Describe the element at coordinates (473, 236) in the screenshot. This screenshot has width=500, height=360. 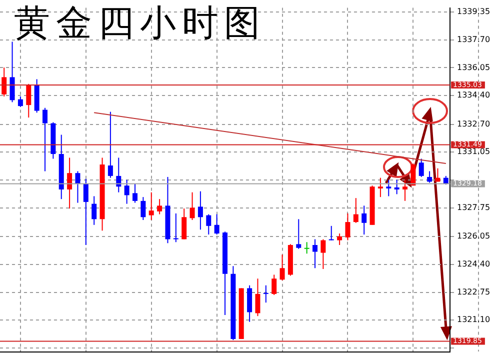
I see `y-tick-label: 1326.05` at that location.